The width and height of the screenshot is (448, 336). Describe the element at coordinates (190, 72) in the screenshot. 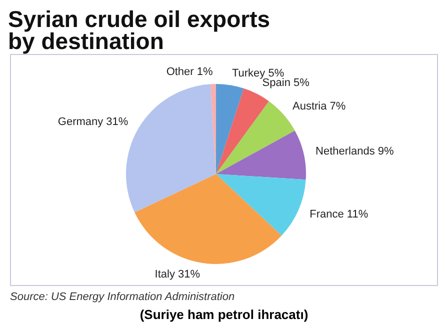

I see `slice-label: Other 1%` at that location.